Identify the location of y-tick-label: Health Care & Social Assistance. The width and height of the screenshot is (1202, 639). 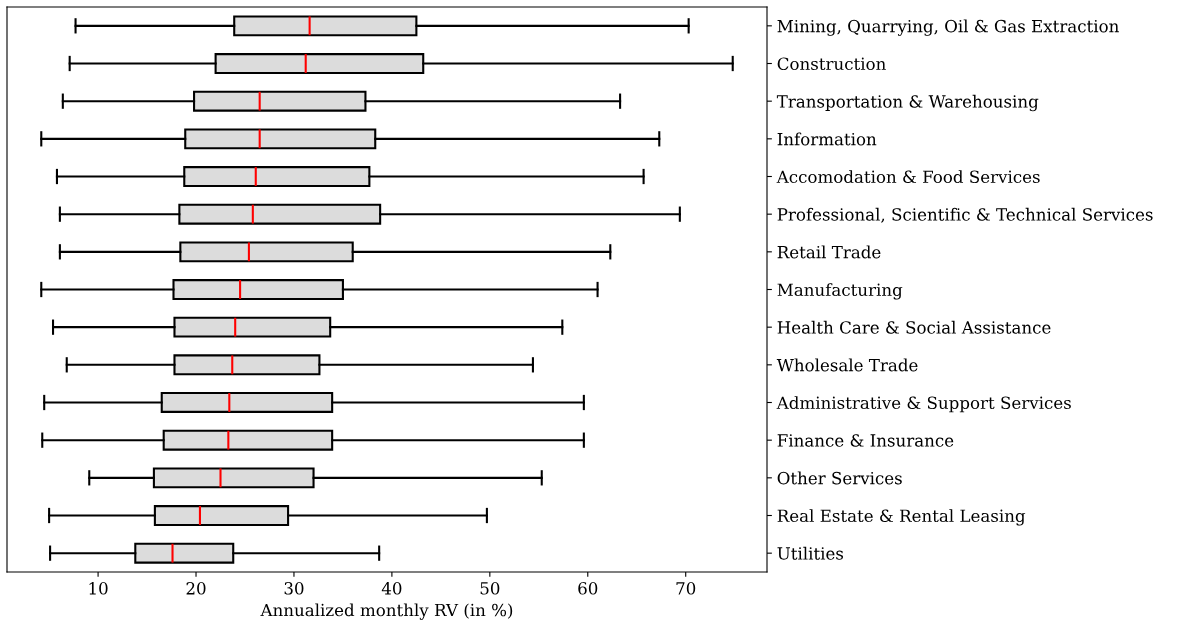
(914, 327).